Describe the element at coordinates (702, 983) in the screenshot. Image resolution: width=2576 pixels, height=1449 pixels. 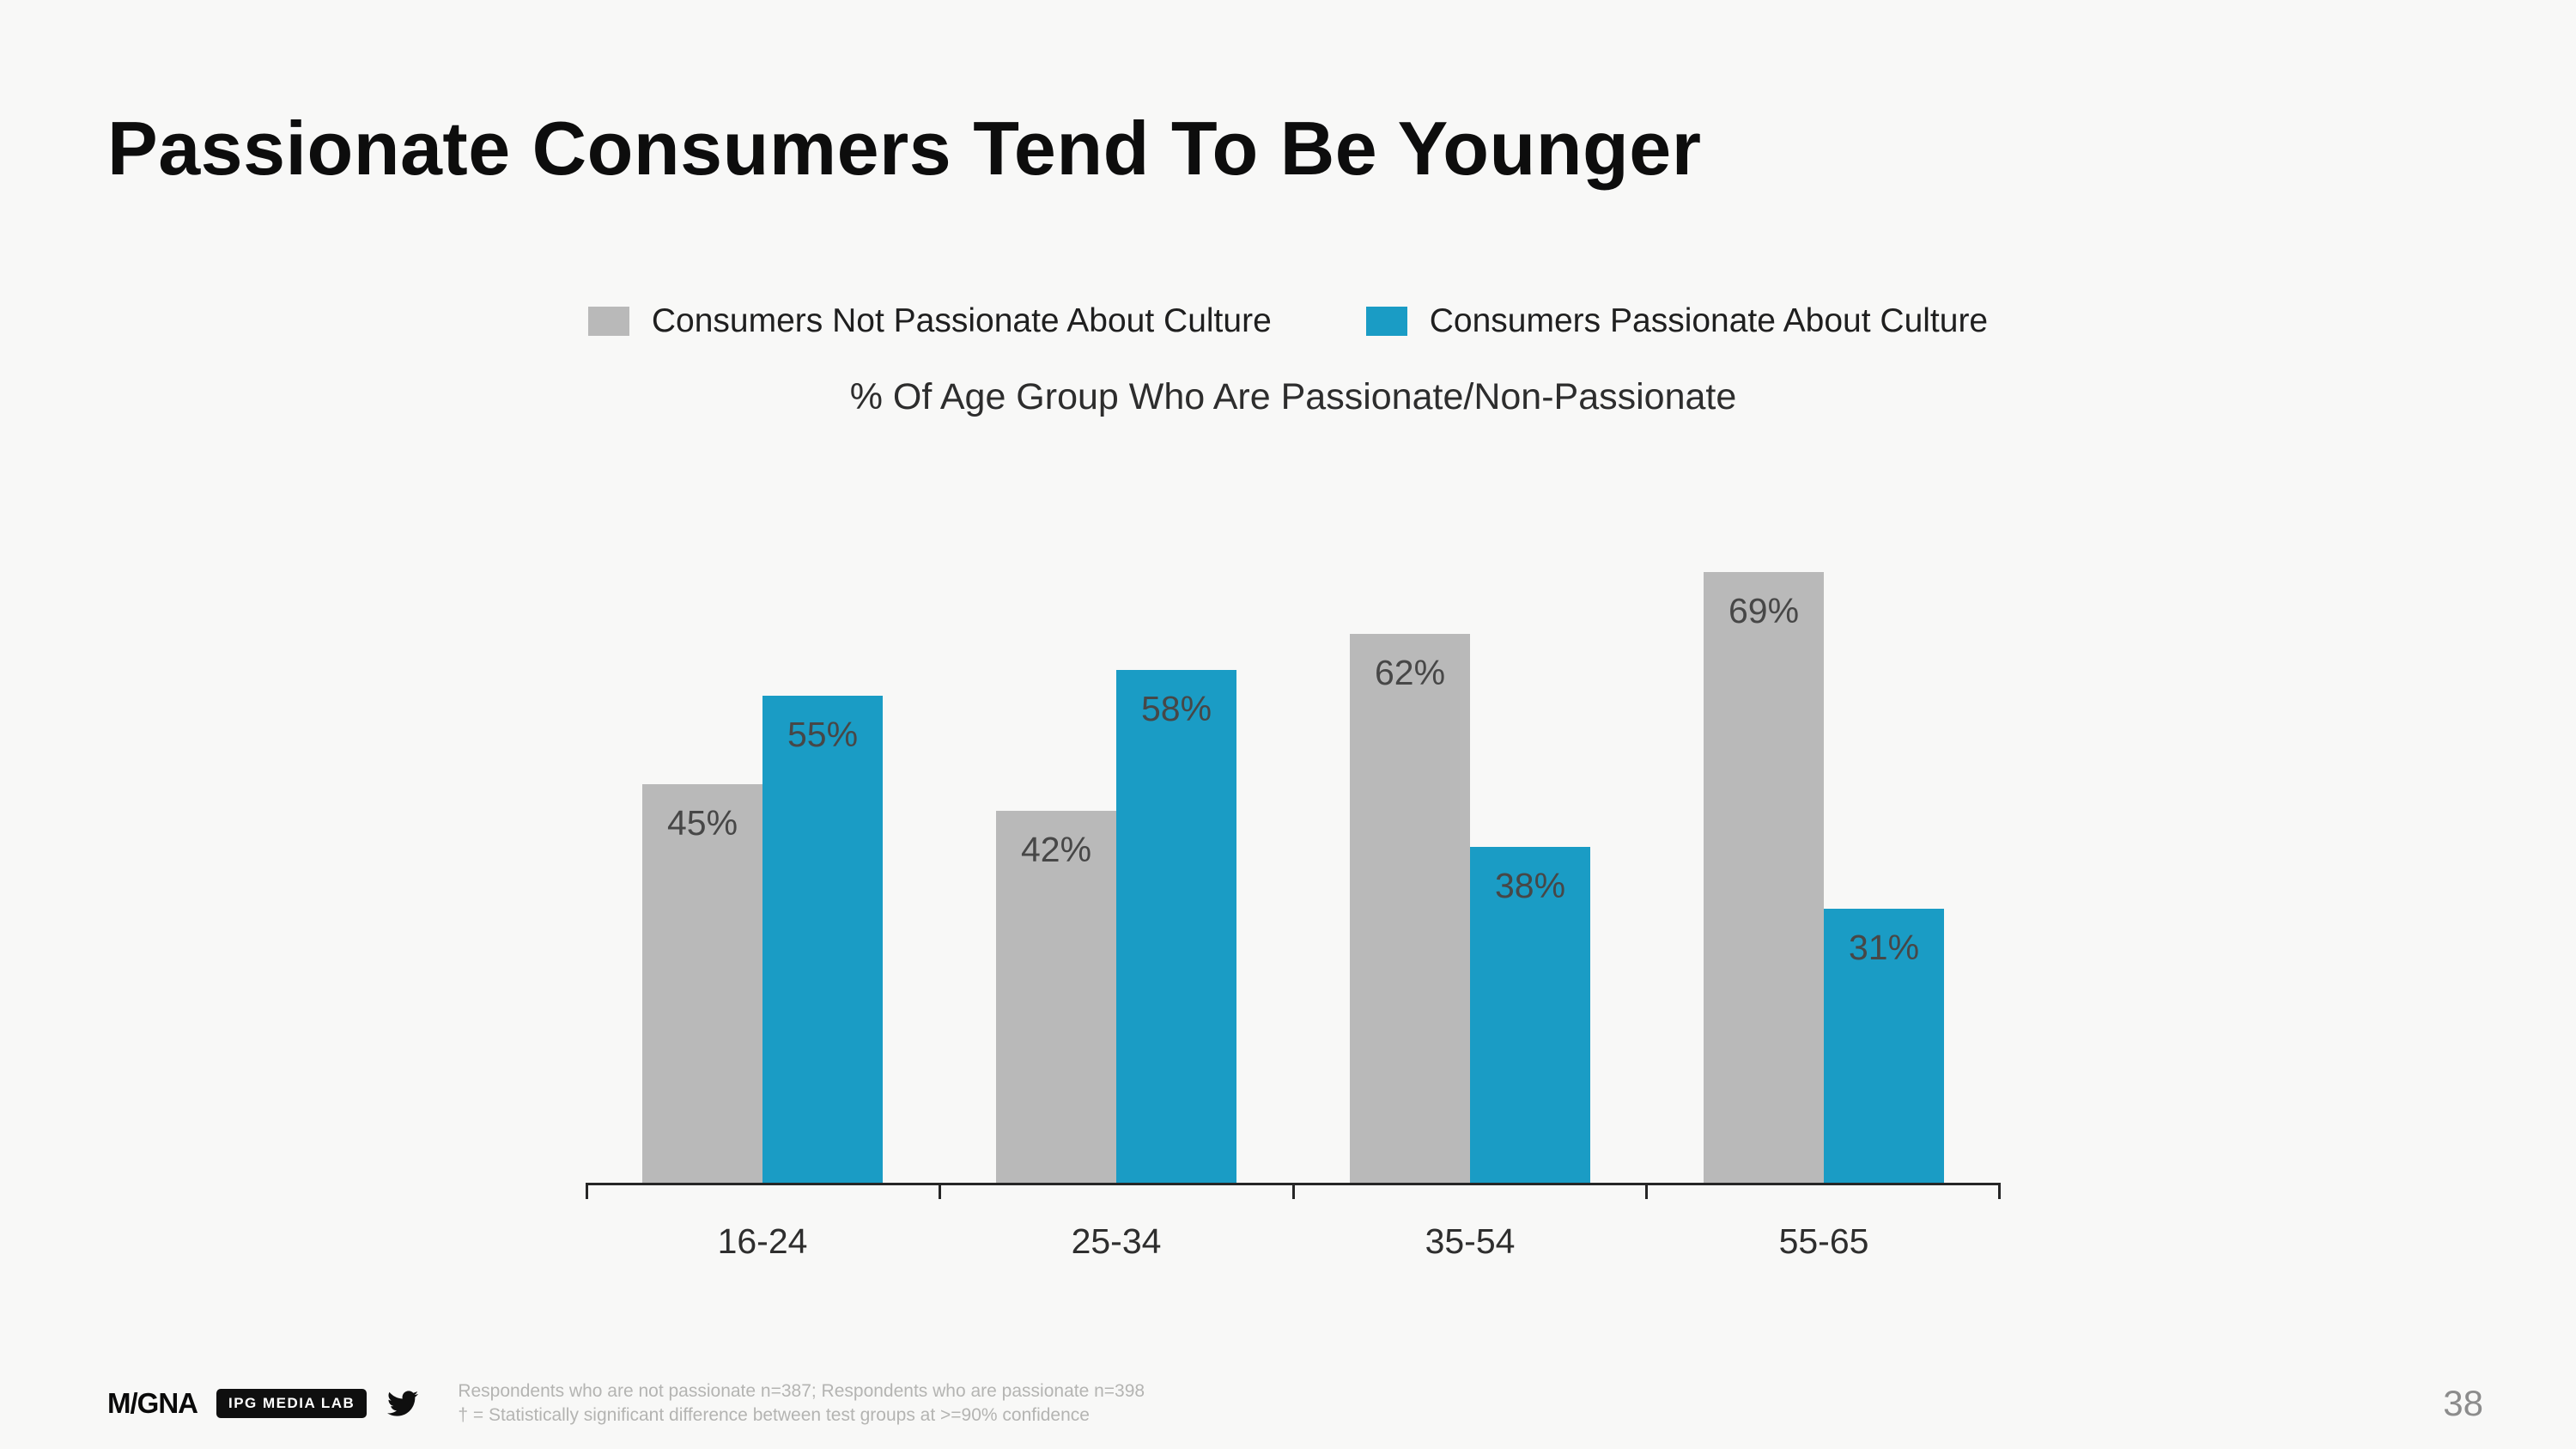
I see `bar: 45%` at that location.